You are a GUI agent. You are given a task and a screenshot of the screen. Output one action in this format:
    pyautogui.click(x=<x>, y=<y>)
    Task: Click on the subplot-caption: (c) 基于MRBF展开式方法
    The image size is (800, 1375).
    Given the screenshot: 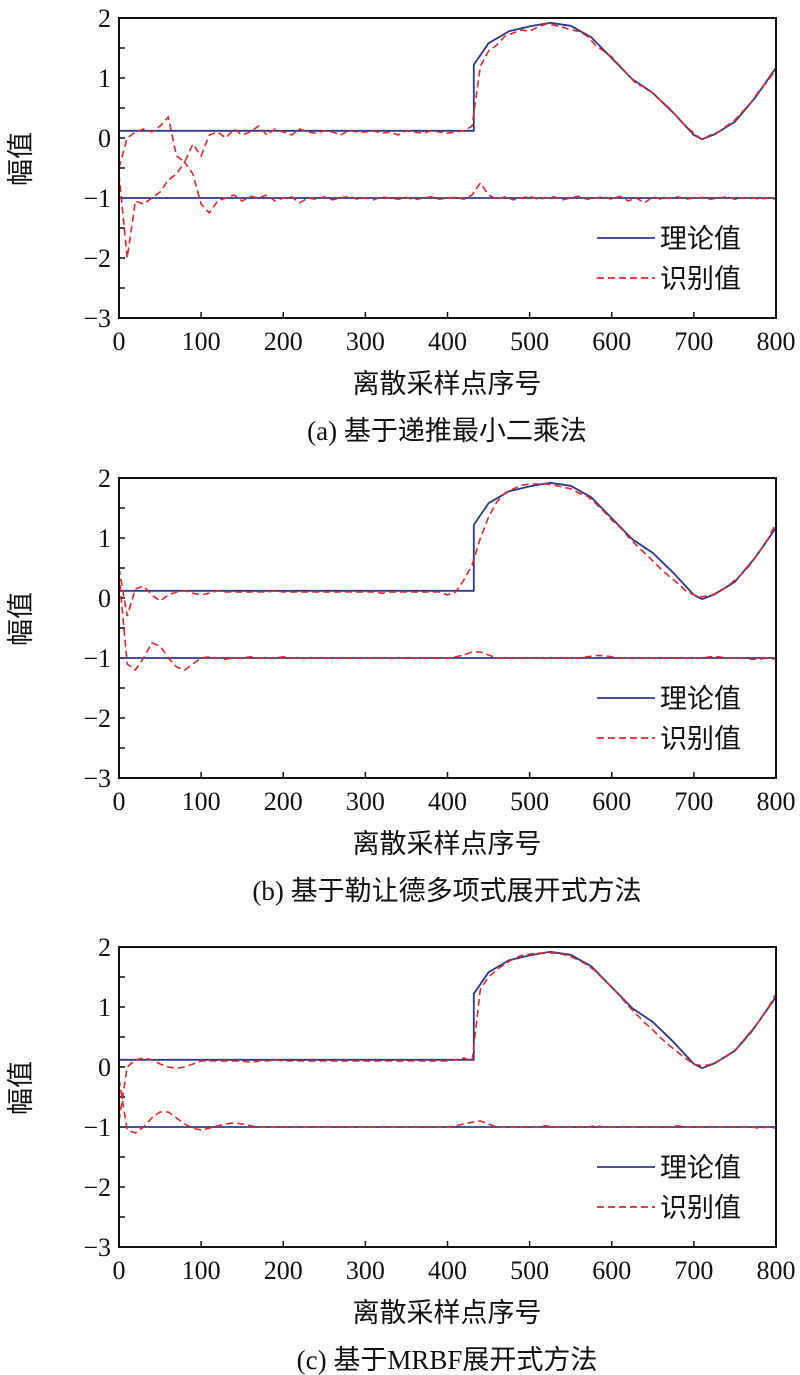 What is the action you would take?
    pyautogui.click(x=447, y=1360)
    